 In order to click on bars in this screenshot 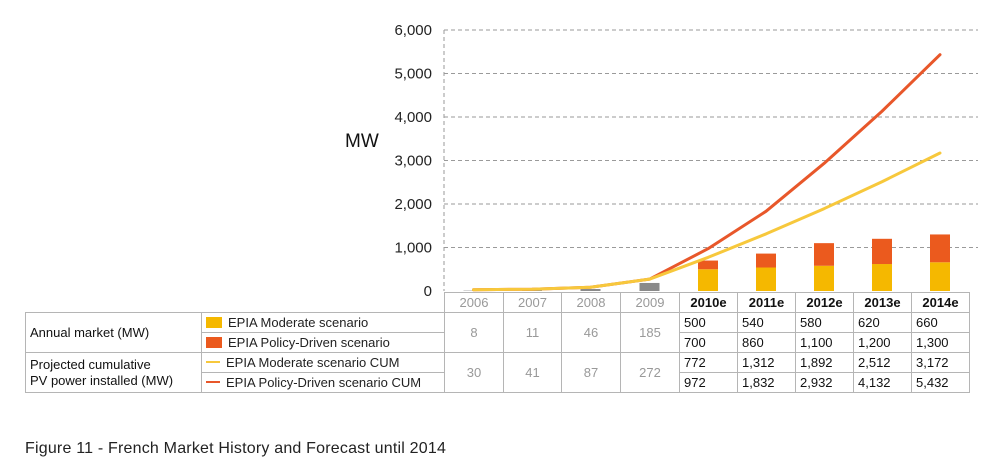, I will do `click(706, 262)`.